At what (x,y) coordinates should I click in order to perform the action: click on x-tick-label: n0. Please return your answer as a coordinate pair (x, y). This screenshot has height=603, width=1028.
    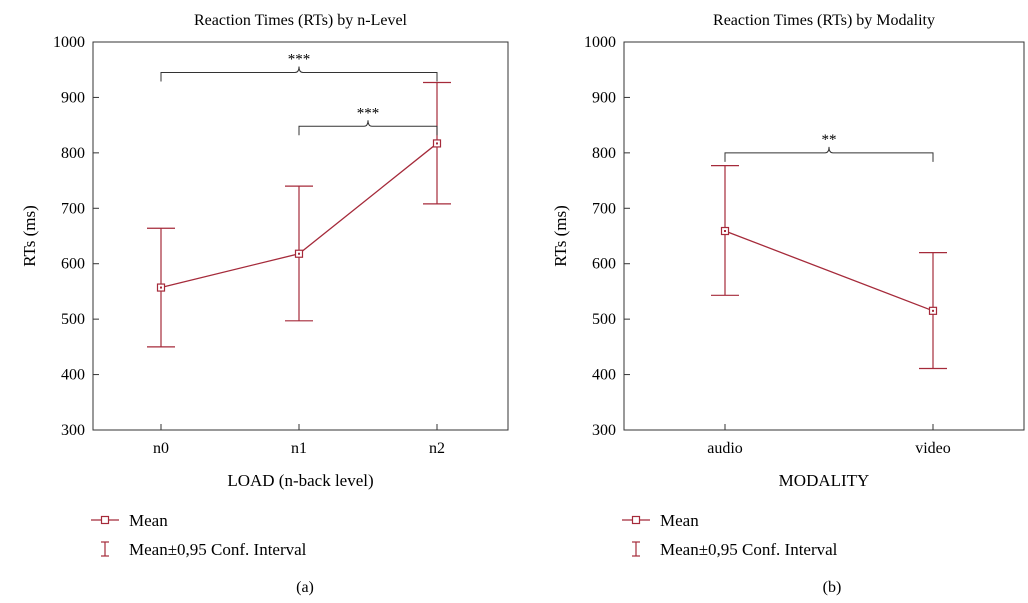
    Looking at the image, I should click on (161, 448).